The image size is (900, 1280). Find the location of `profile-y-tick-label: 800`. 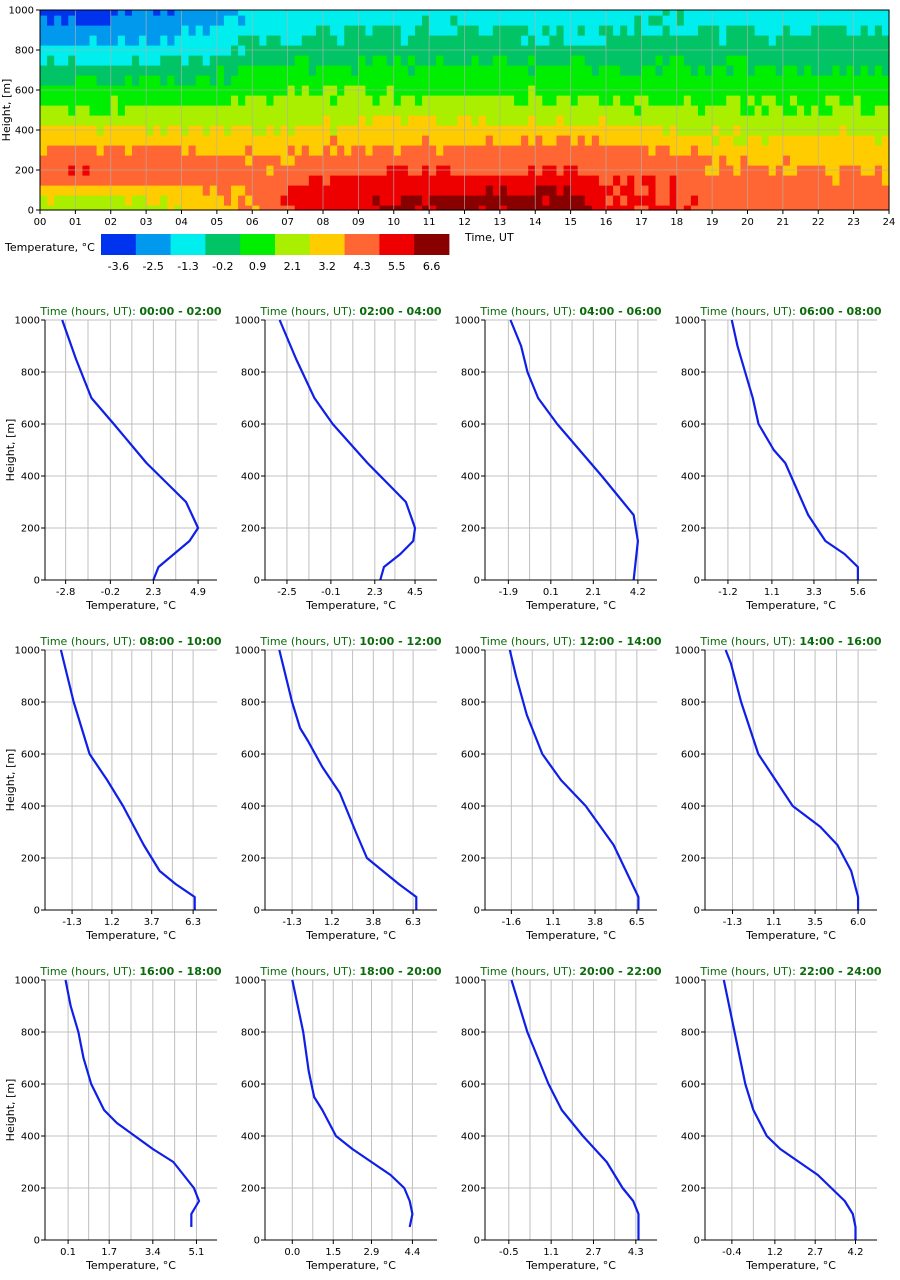

profile-y-tick-label: 800 is located at coordinates (30, 1033).